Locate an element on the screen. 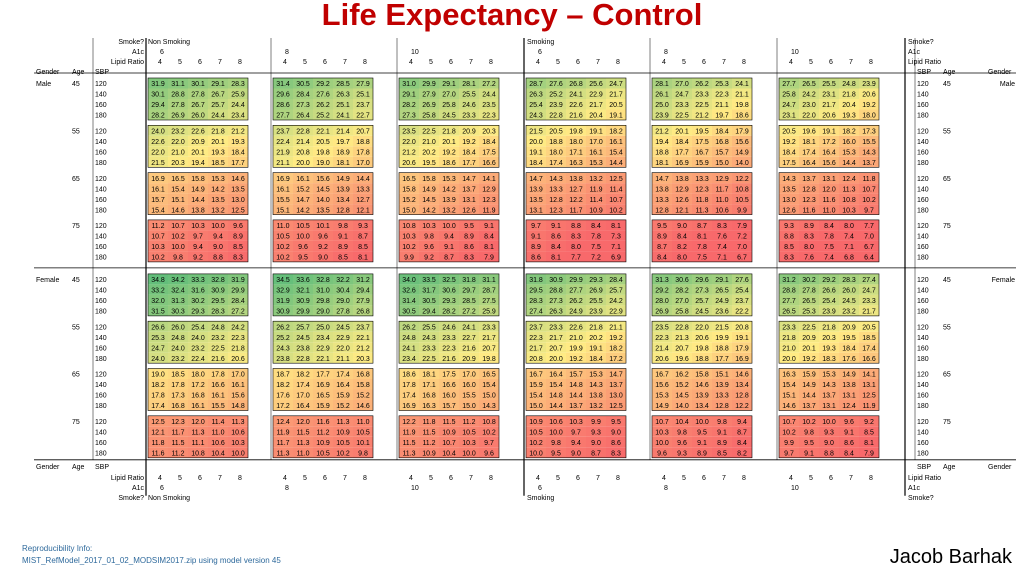  cell-value: 9.1 is located at coordinates (343, 237).